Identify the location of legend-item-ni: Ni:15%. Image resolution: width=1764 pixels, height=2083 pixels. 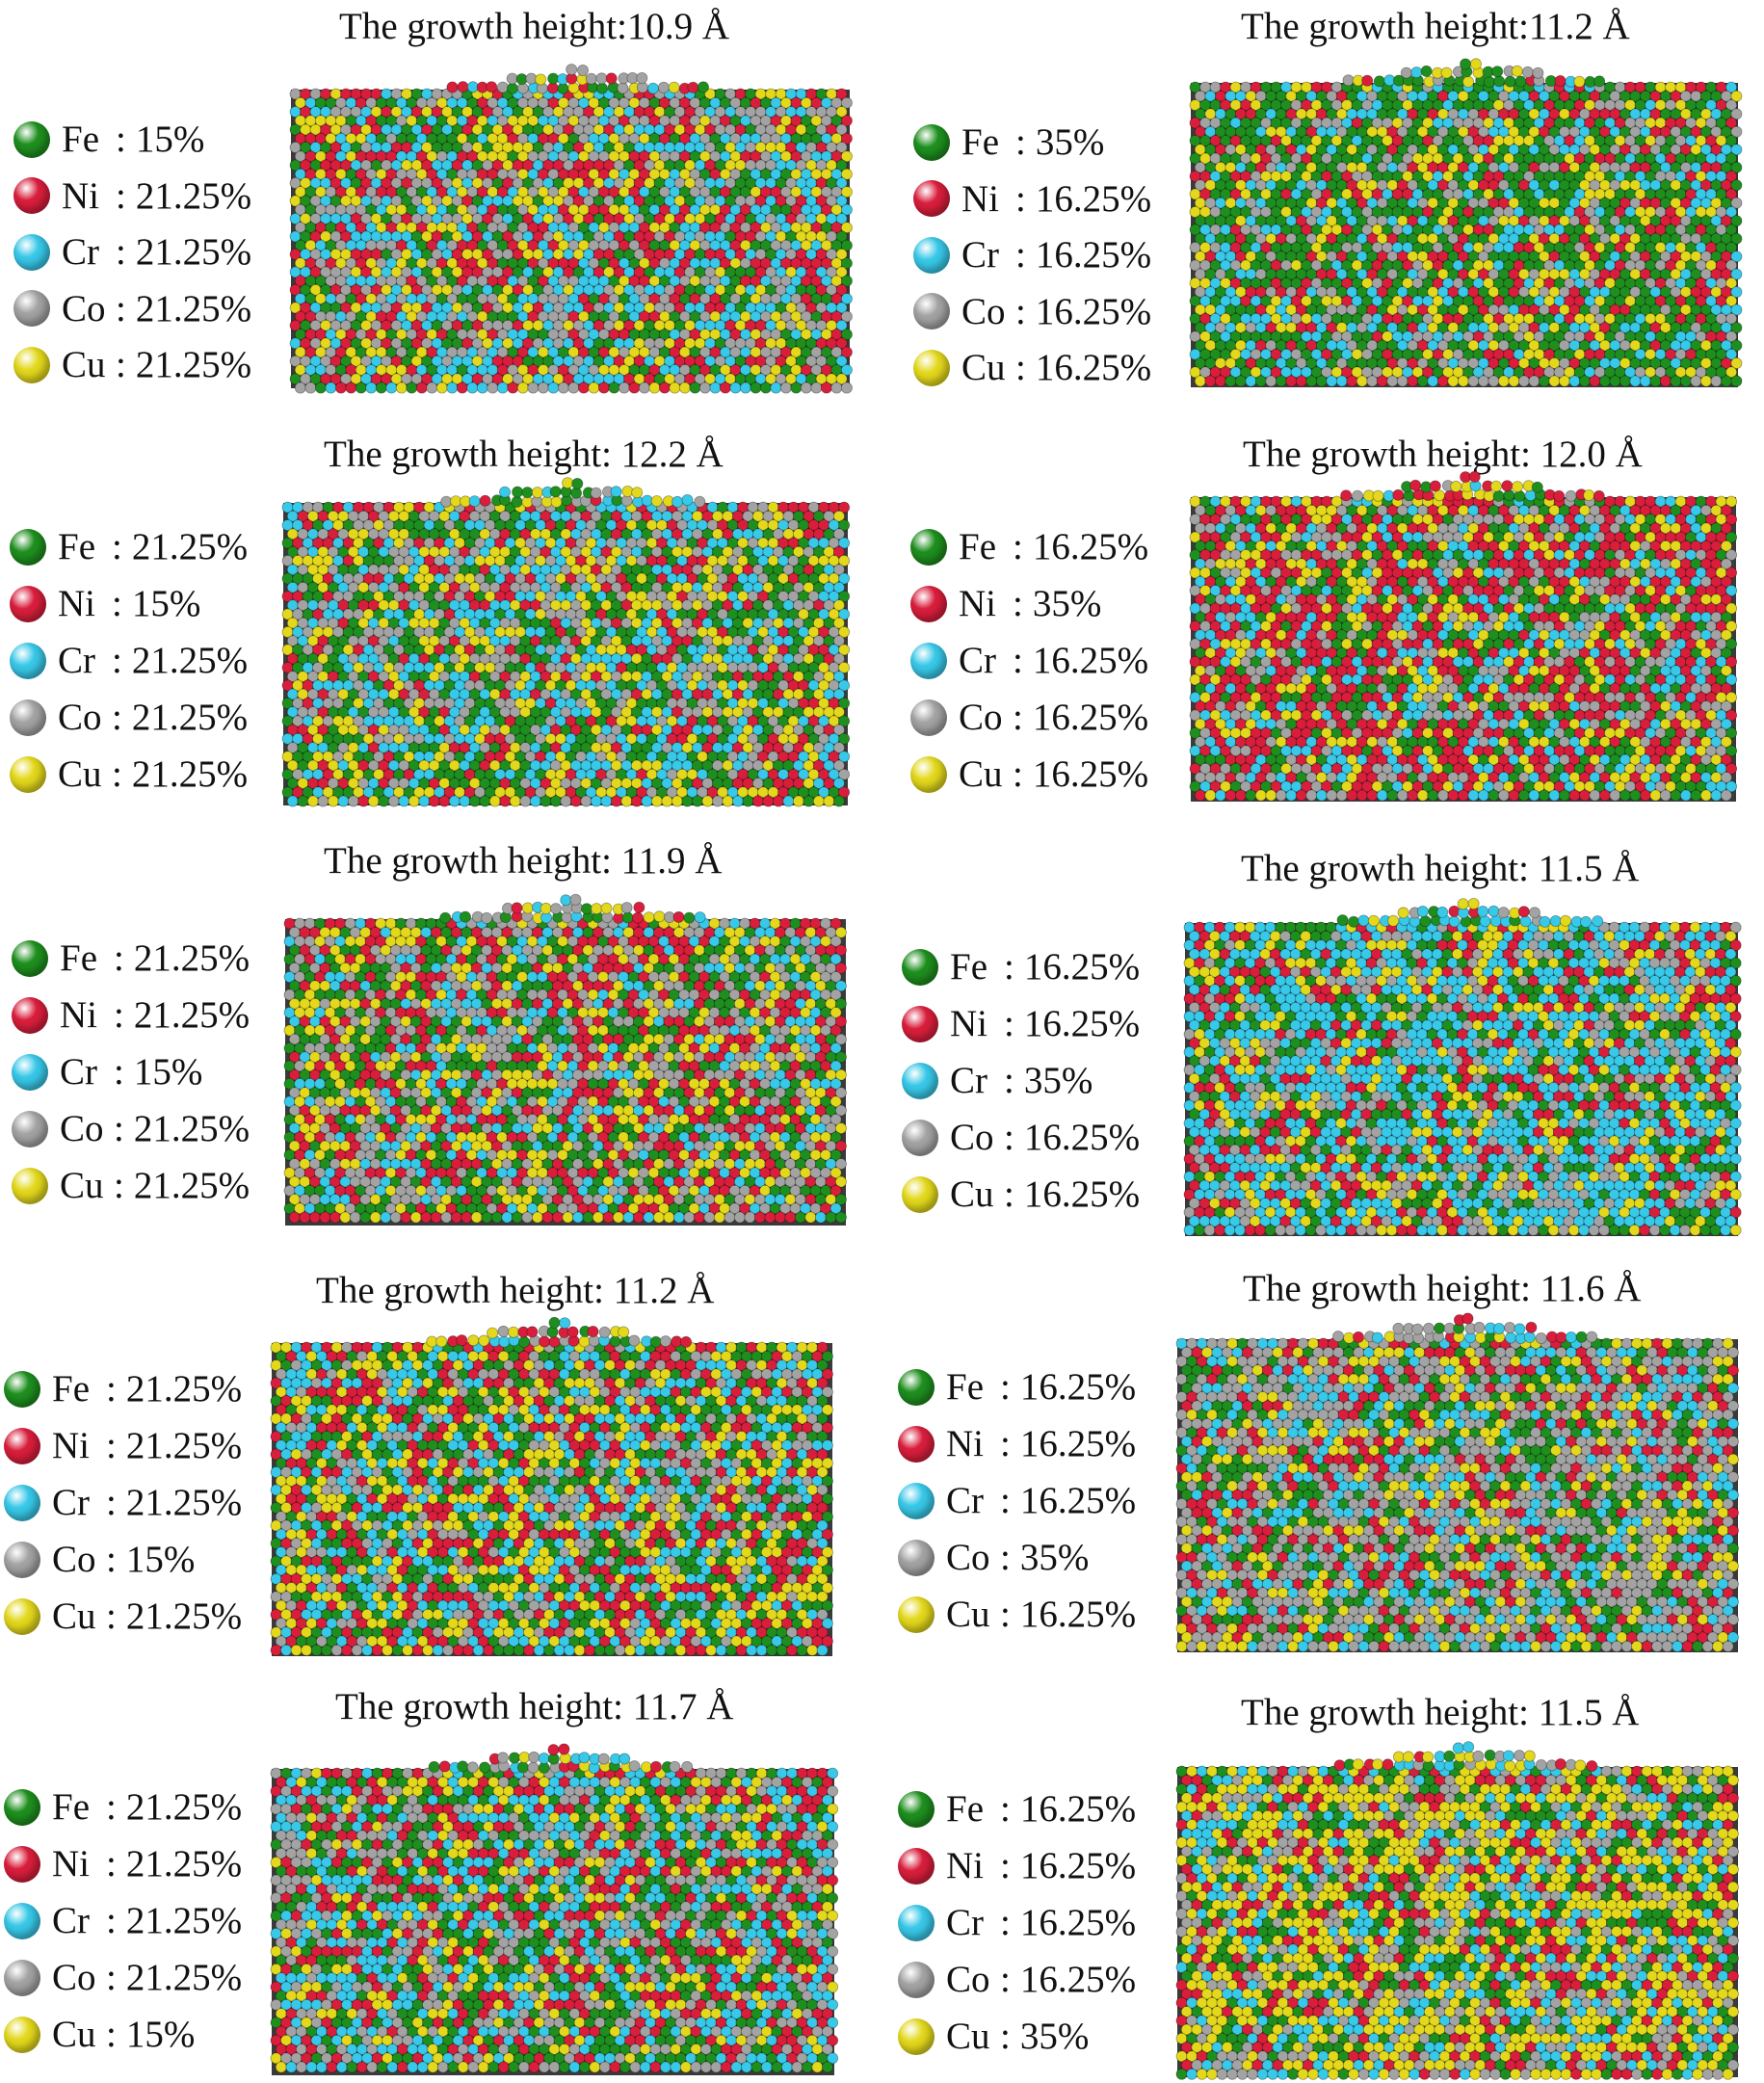
(105, 603).